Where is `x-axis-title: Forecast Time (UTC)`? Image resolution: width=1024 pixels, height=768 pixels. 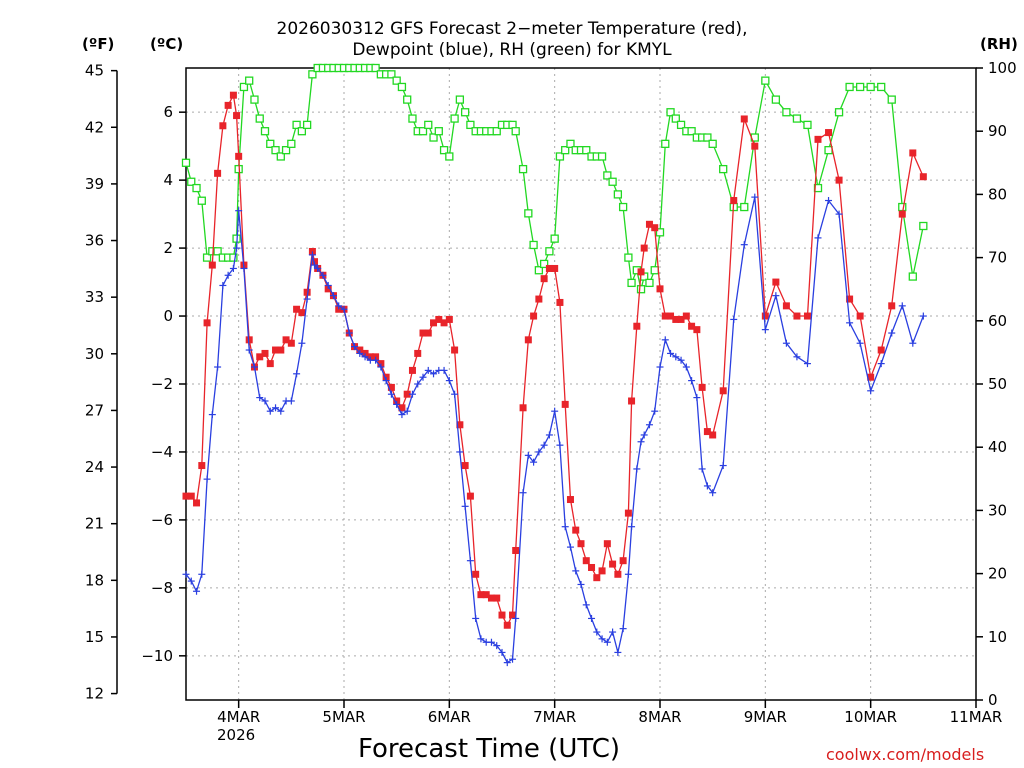
x-axis-title: Forecast Time (UTC) is located at coordinates (489, 749).